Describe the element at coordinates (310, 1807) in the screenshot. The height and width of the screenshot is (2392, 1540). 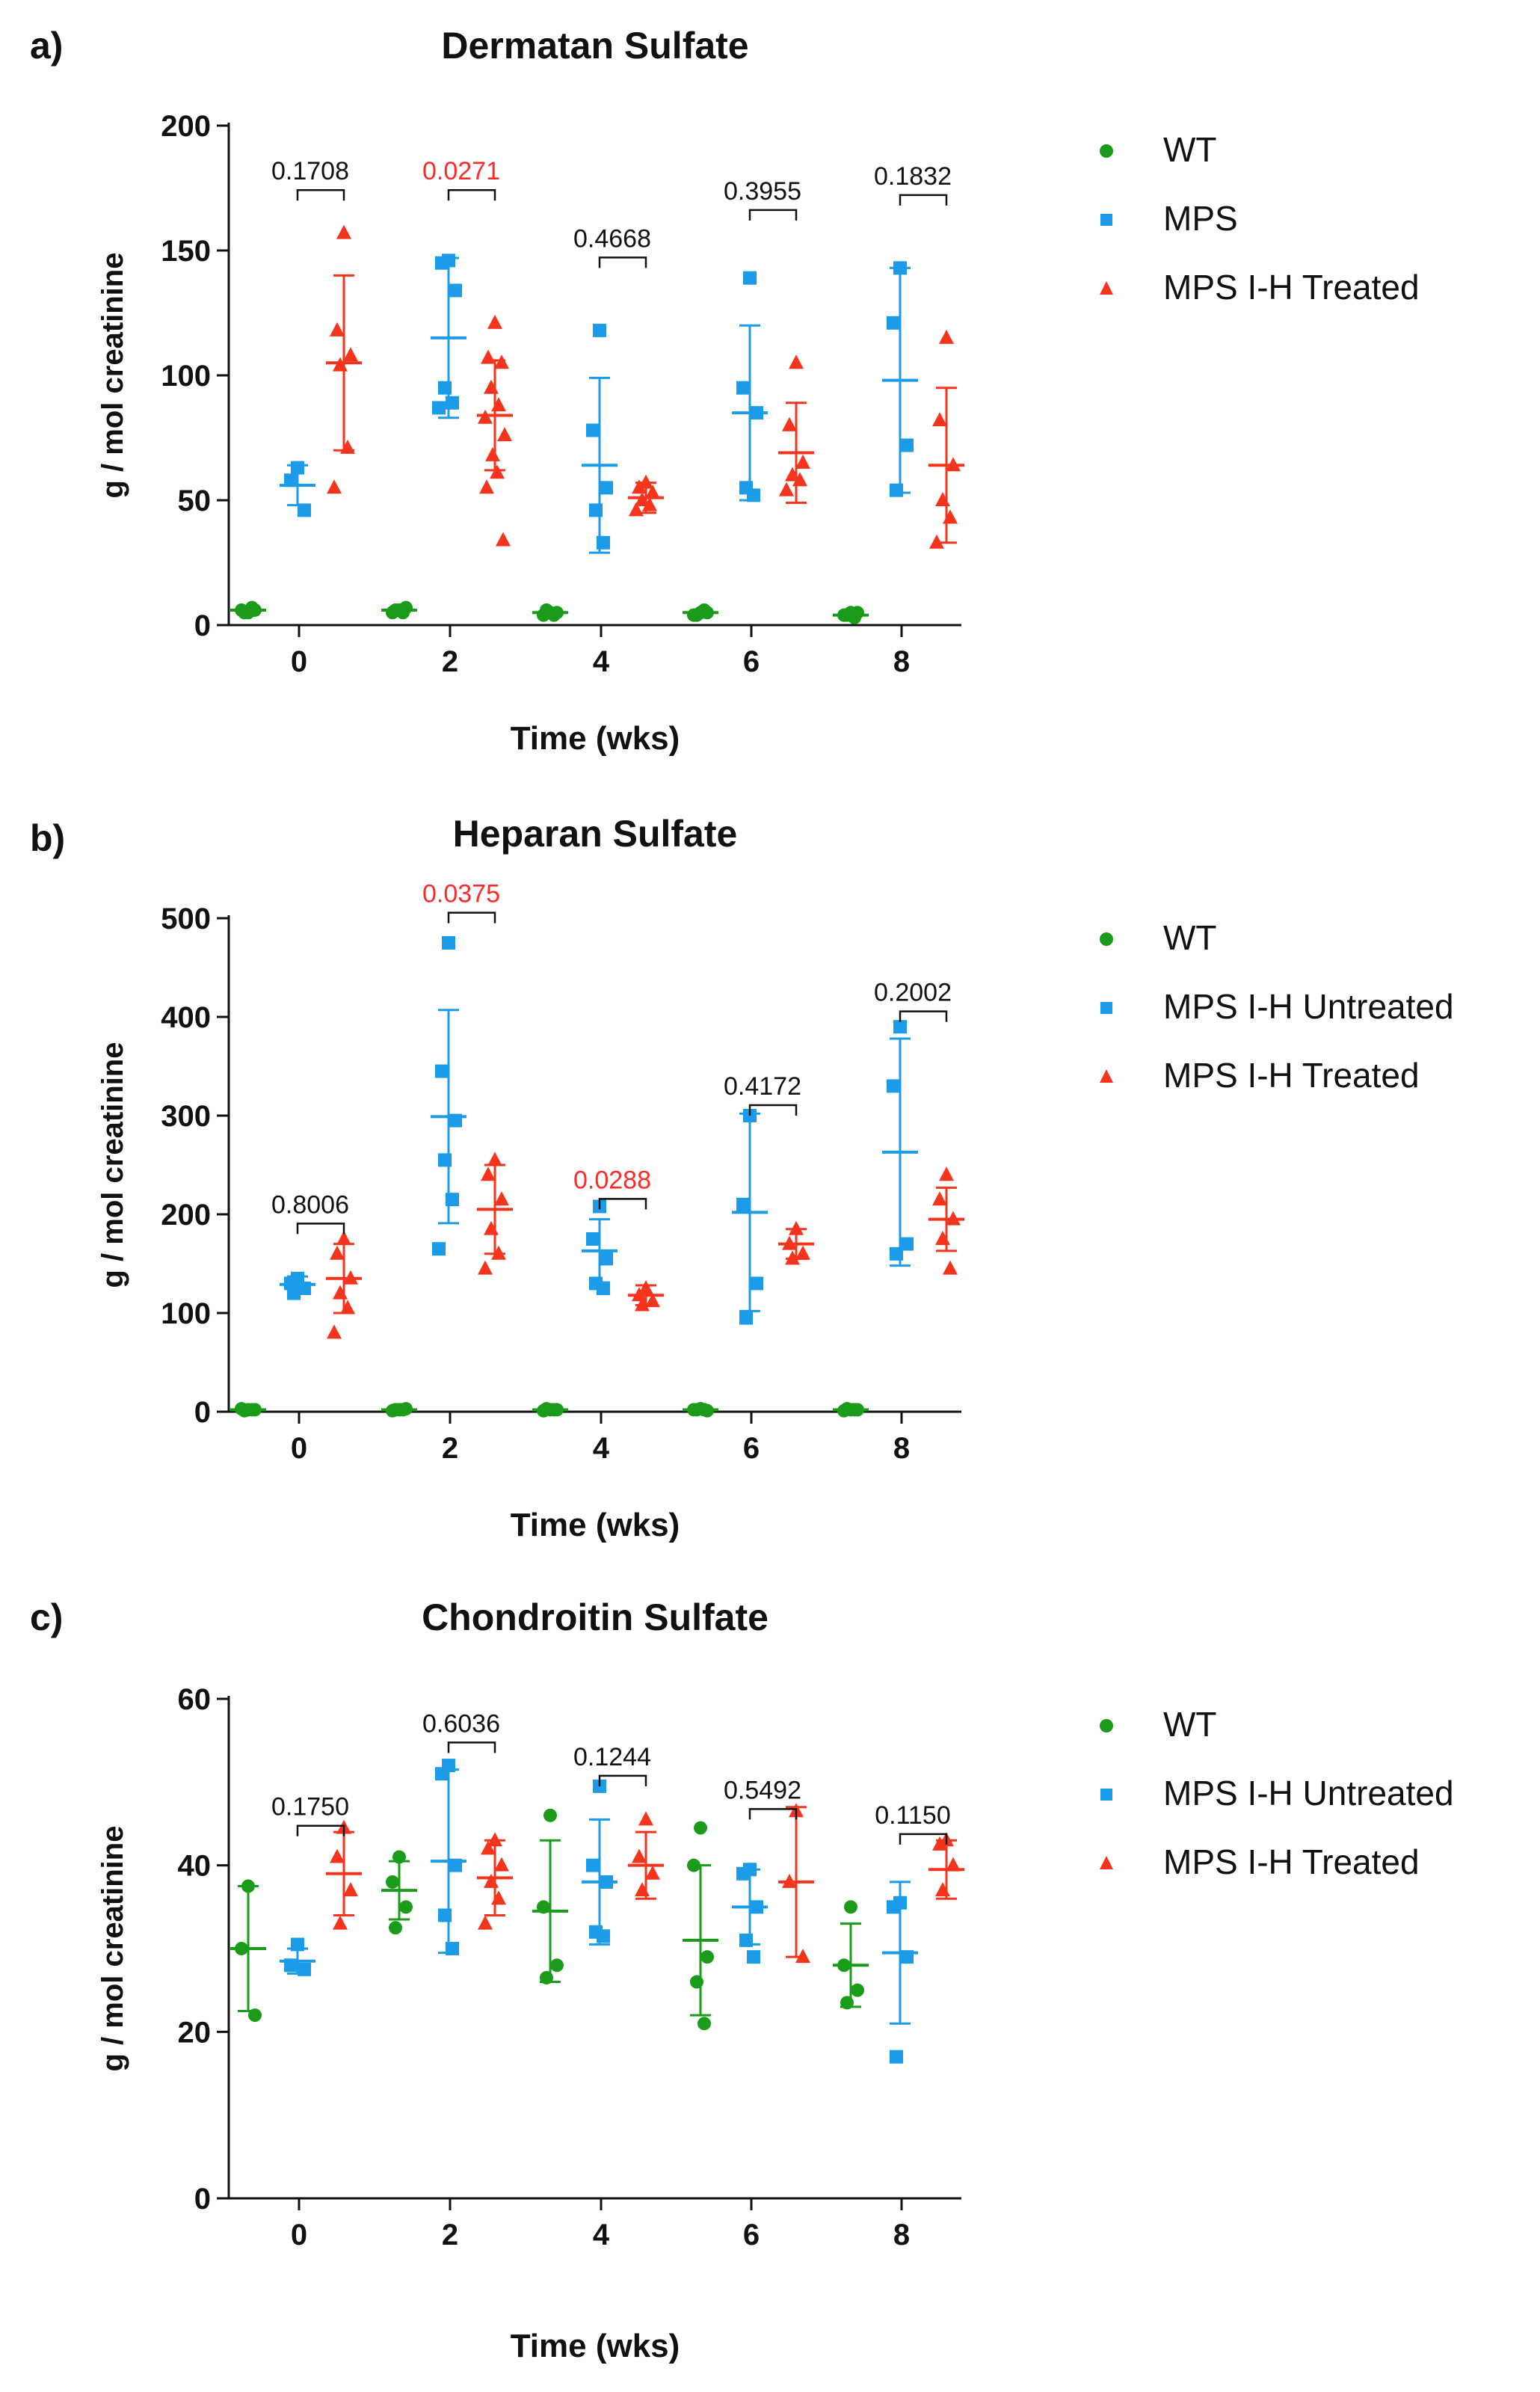
I see `pvalue-label: 0.1750` at that location.